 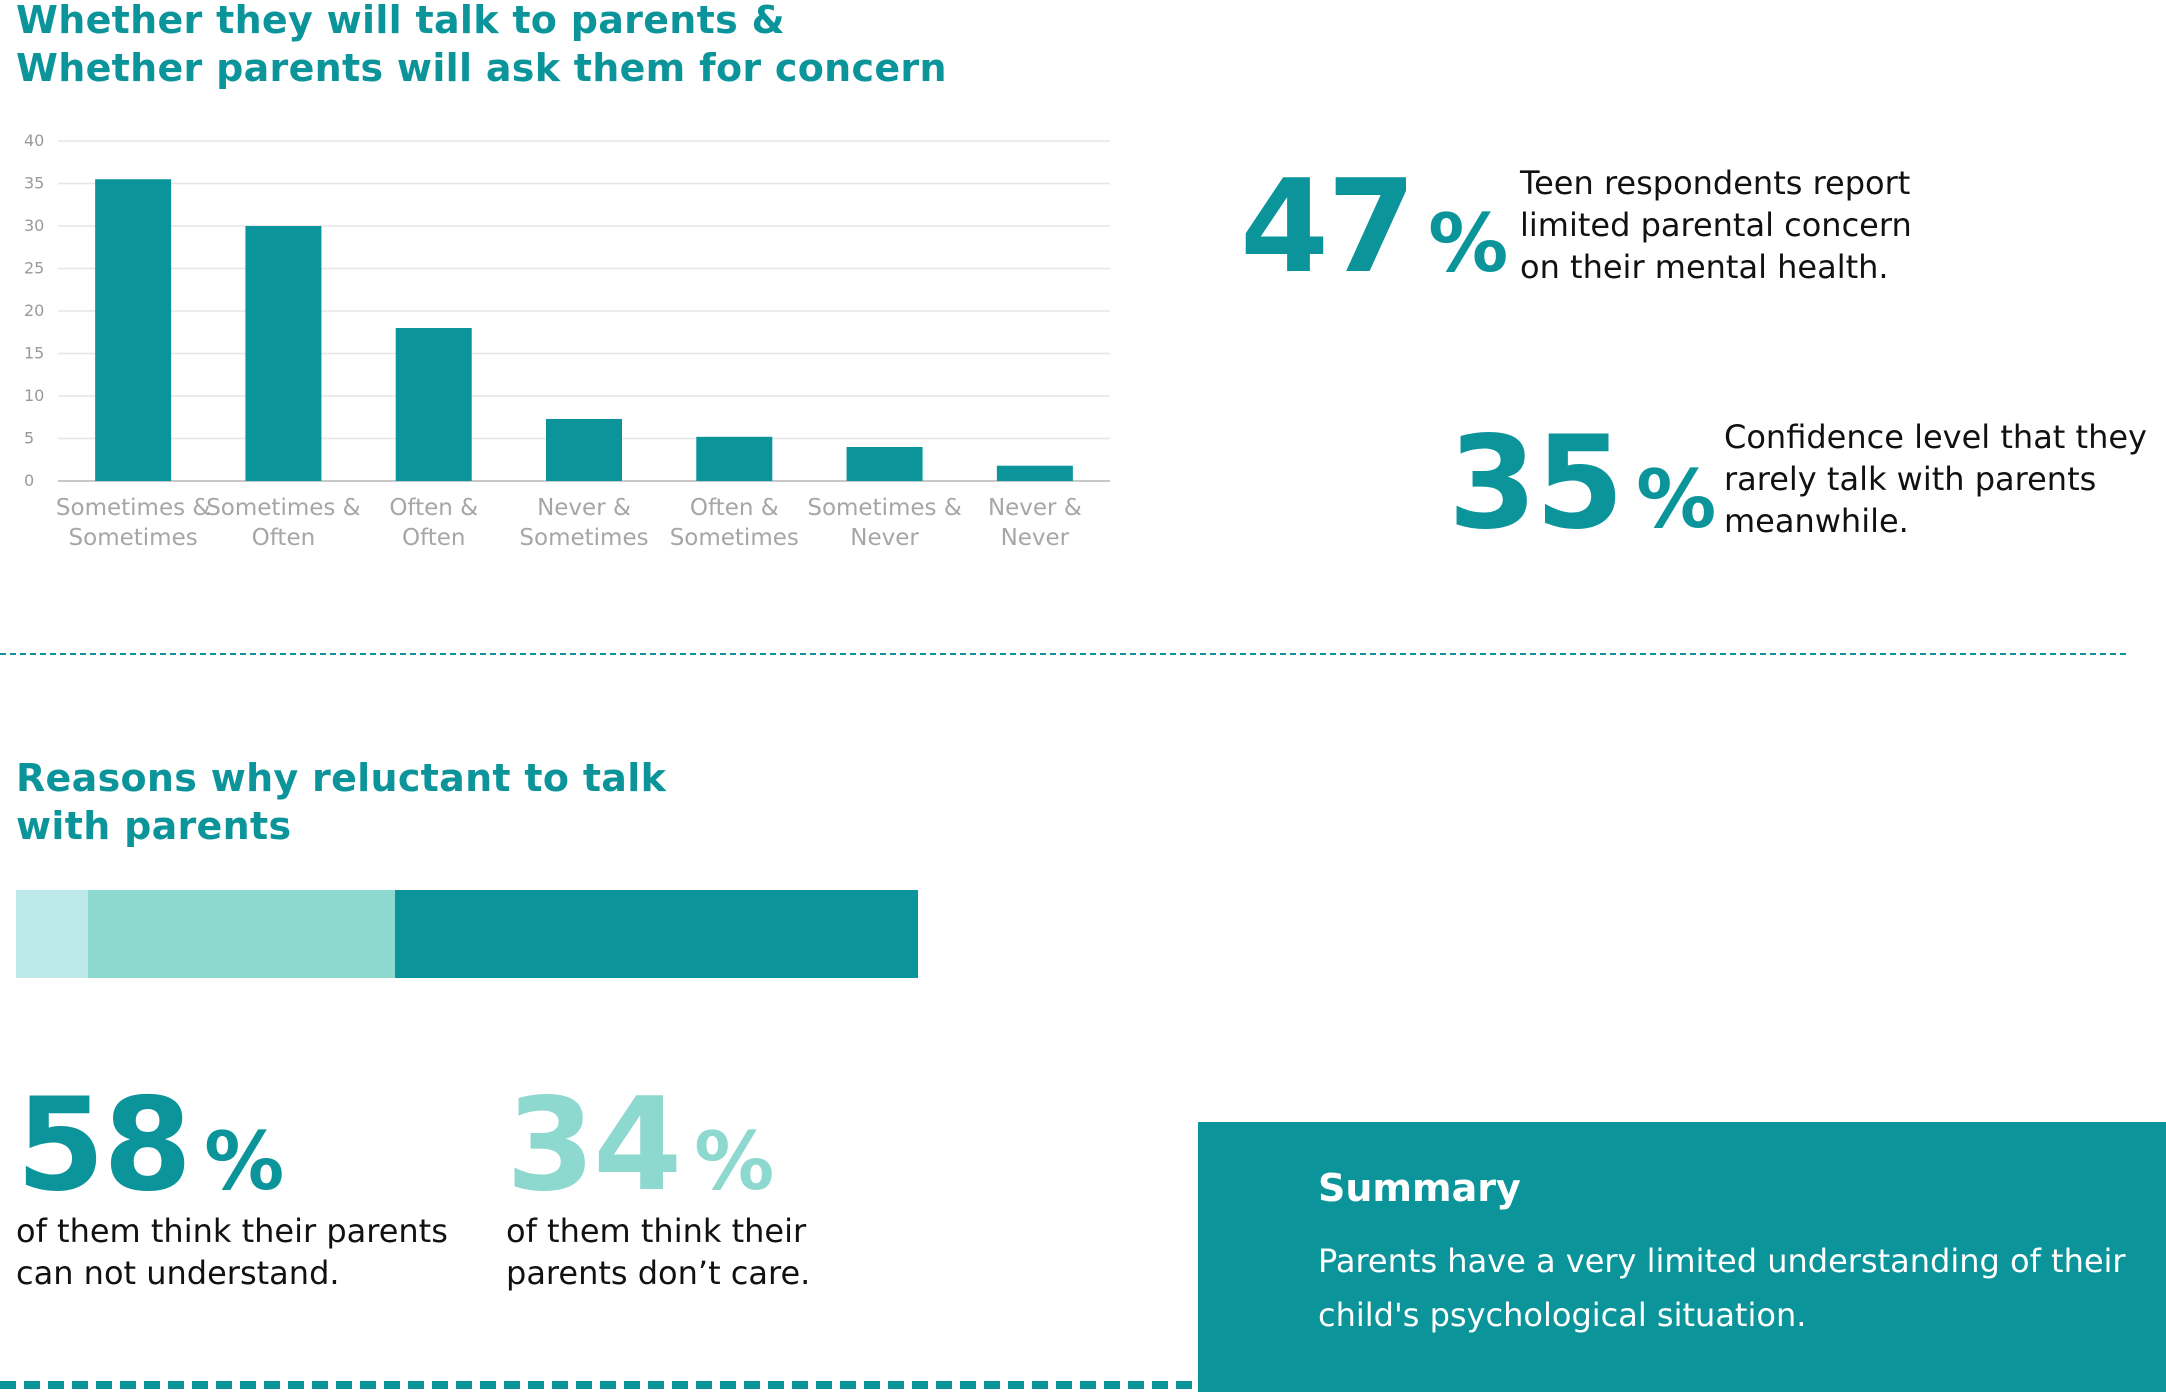 What do you see at coordinates (29, 480) in the screenshot?
I see `y-tick-label: 0` at bounding box center [29, 480].